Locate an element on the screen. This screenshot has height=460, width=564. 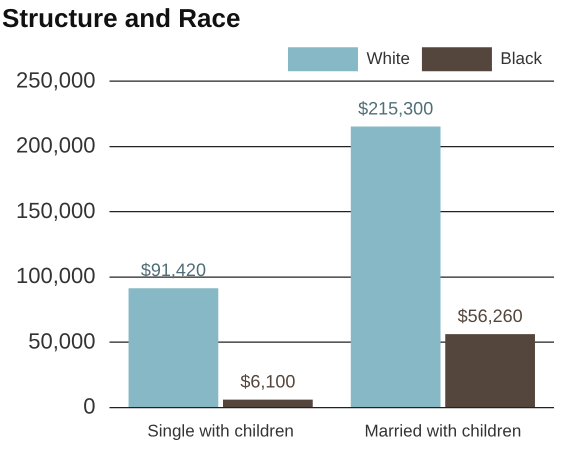
y-tick-label: 250,000 is located at coordinates (56, 79).